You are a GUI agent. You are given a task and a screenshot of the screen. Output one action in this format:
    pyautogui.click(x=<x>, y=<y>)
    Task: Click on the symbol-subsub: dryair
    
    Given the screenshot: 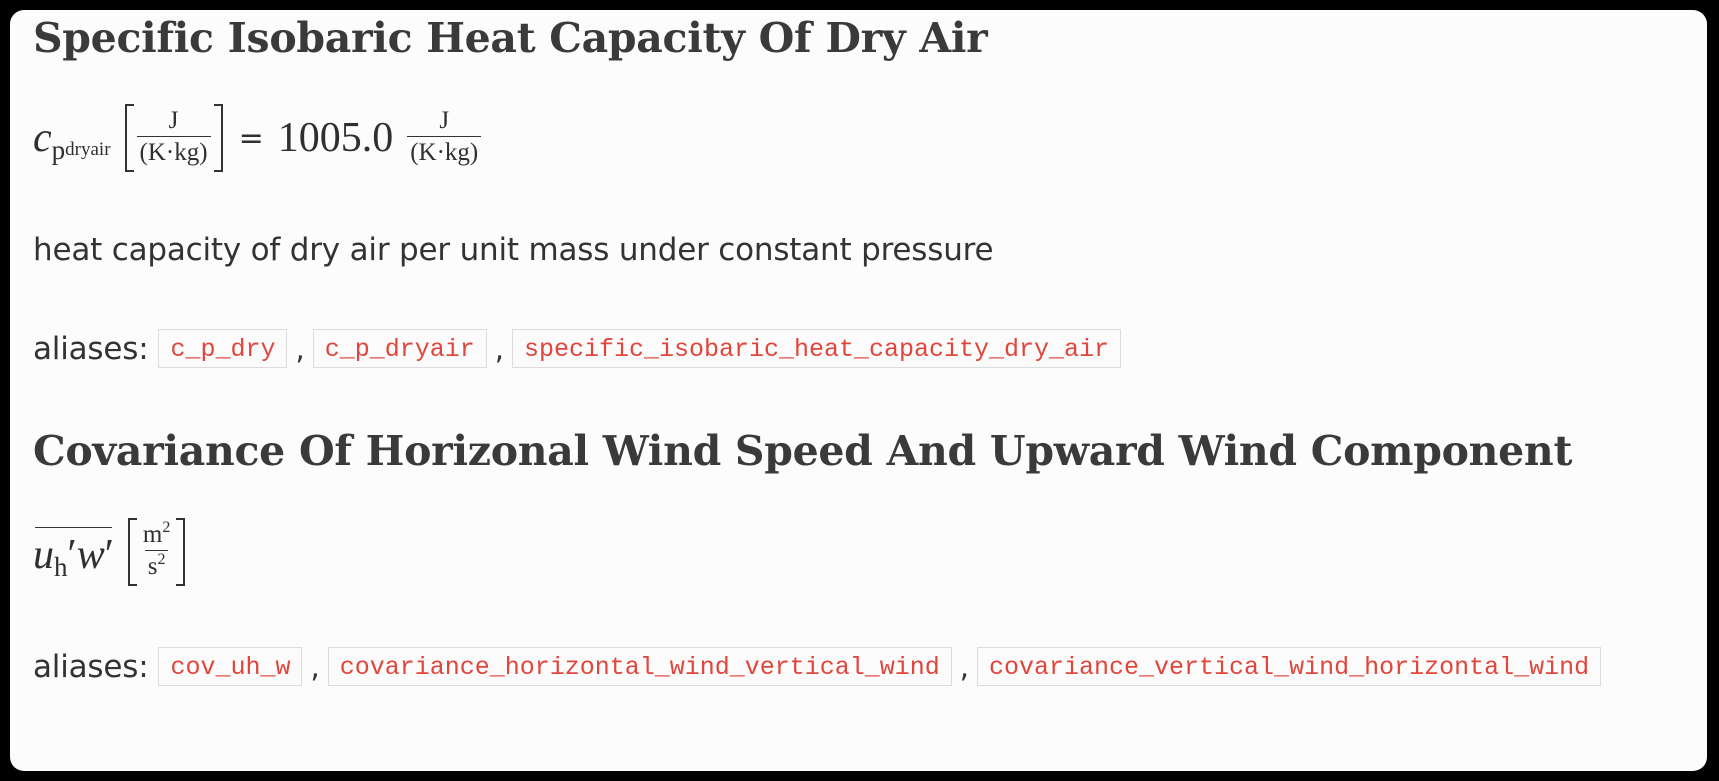 What is the action you would take?
    pyautogui.click(x=88, y=149)
    